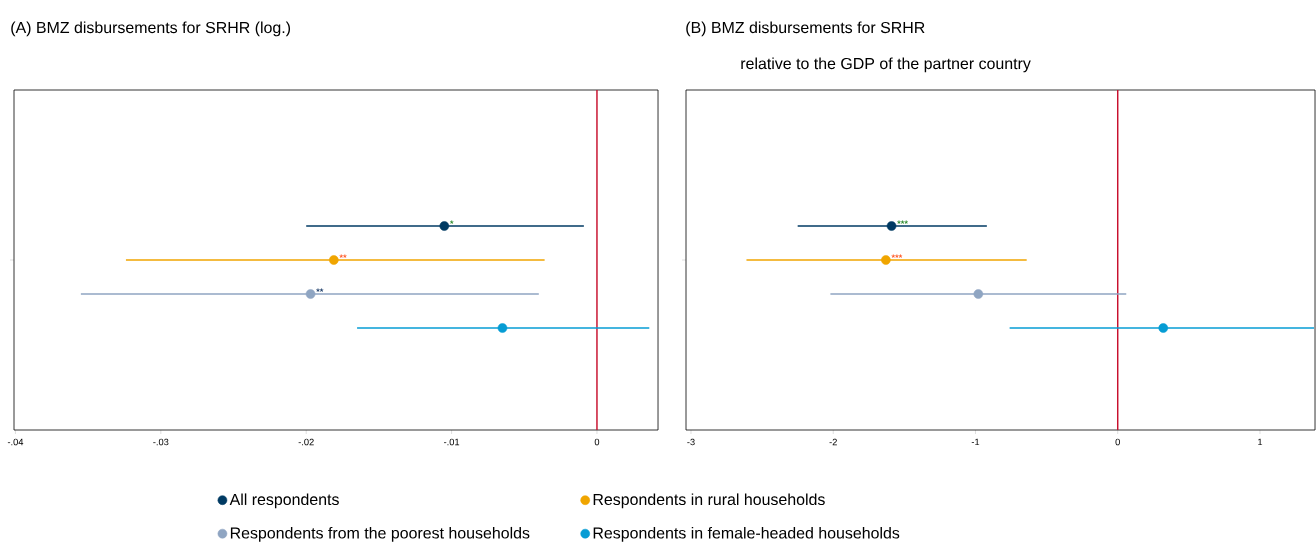 Image resolution: width=1316 pixels, height=555 pixels. I want to click on legend-label: Respondents in female-headed households, so click(746, 534).